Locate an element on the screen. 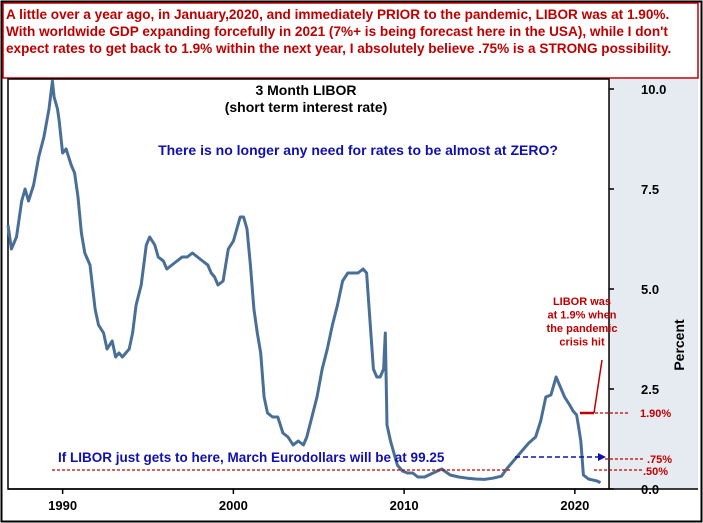 The height and width of the screenshot is (523, 703). y-tick-label: 2.5 is located at coordinates (650, 389).